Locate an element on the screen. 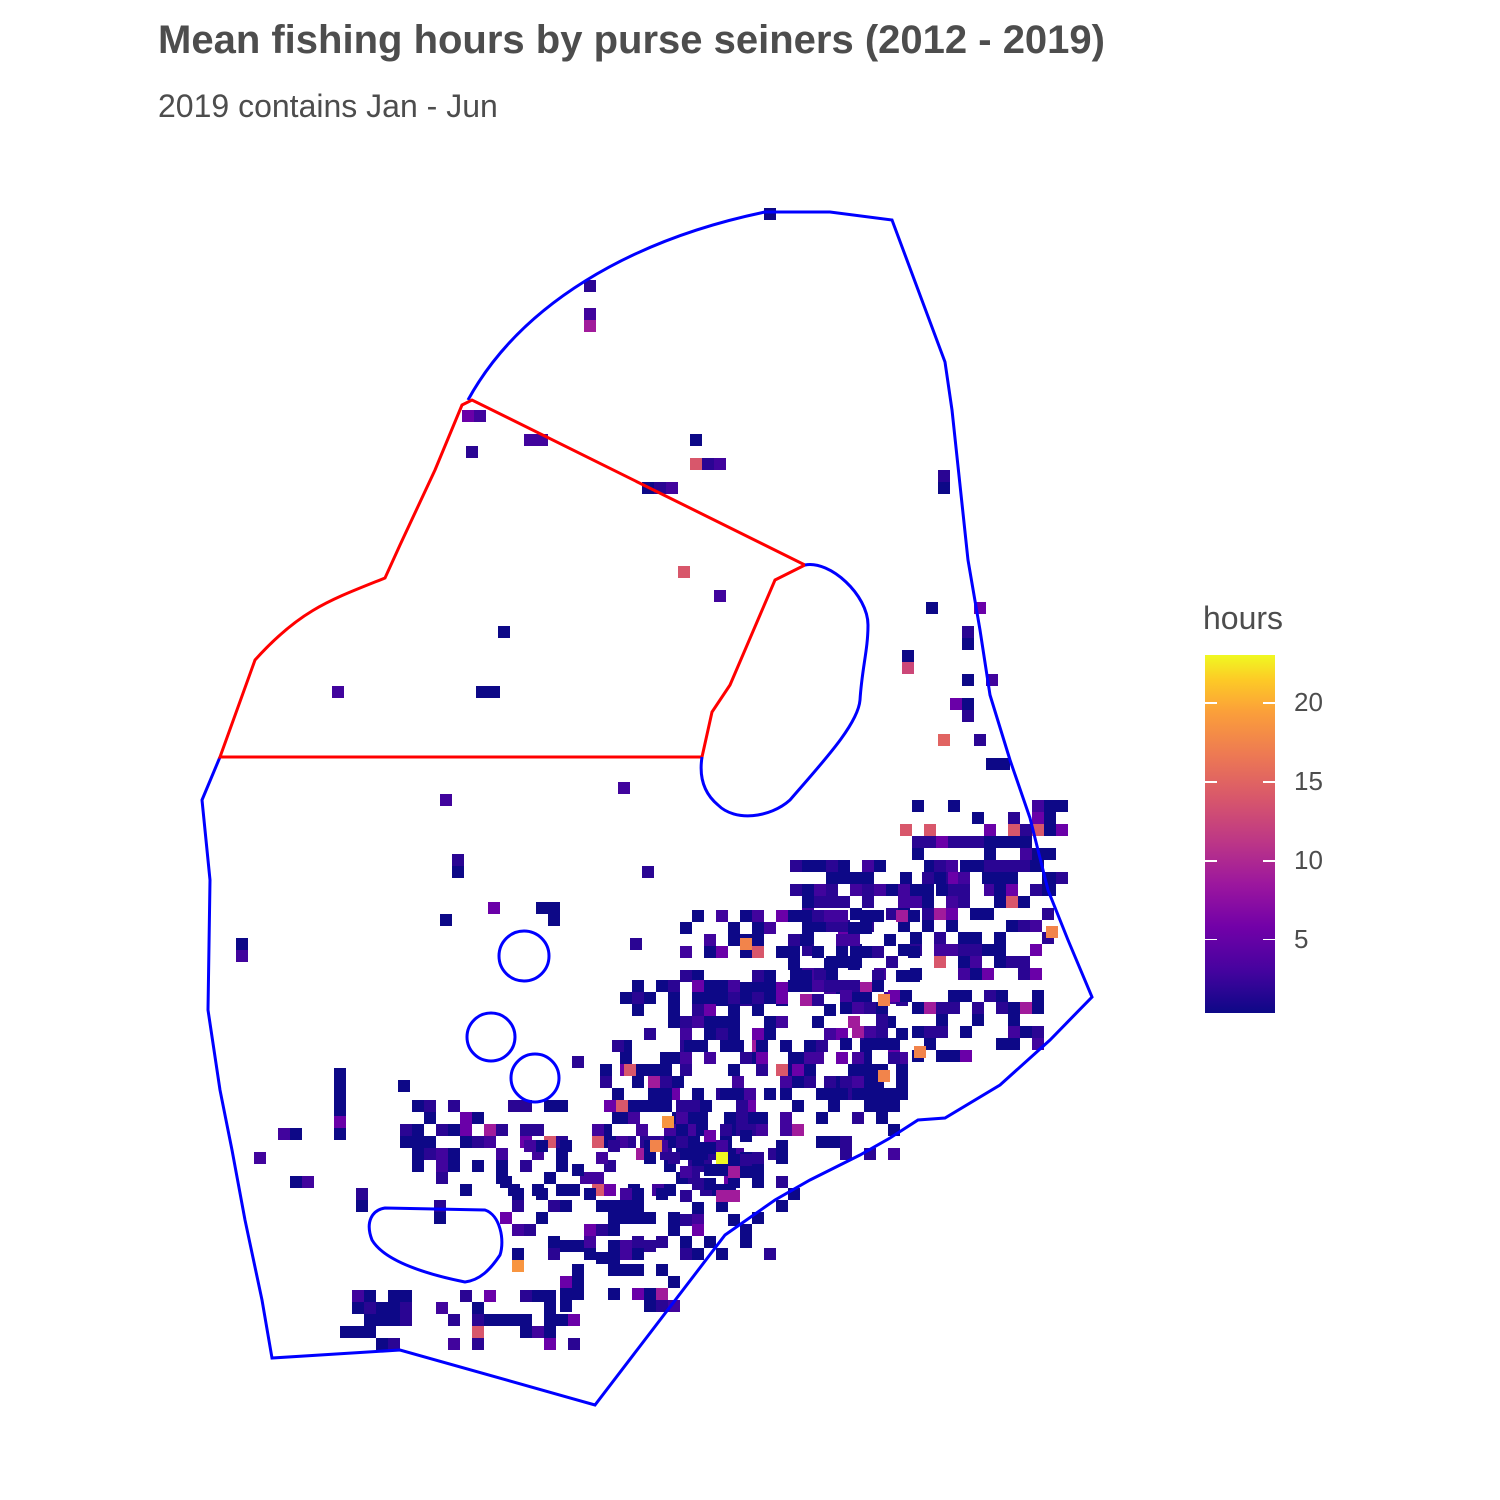  legend-tick-mark is located at coordinates (1211, 861).